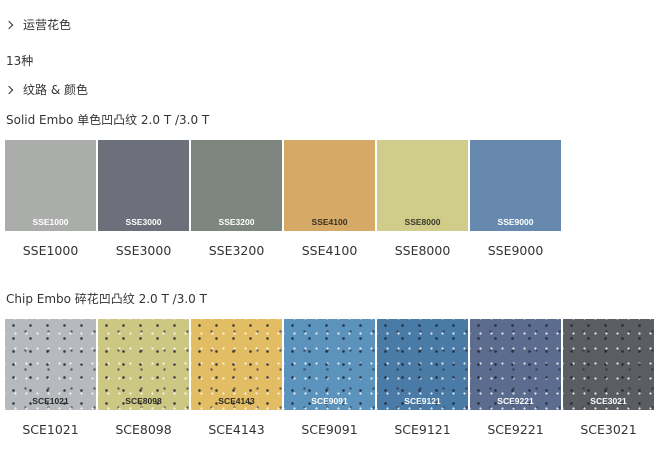 Image resolution: width=657 pixels, height=469 pixels. I want to click on swatch-item: SCE3021 SCE3021, so click(608, 378).